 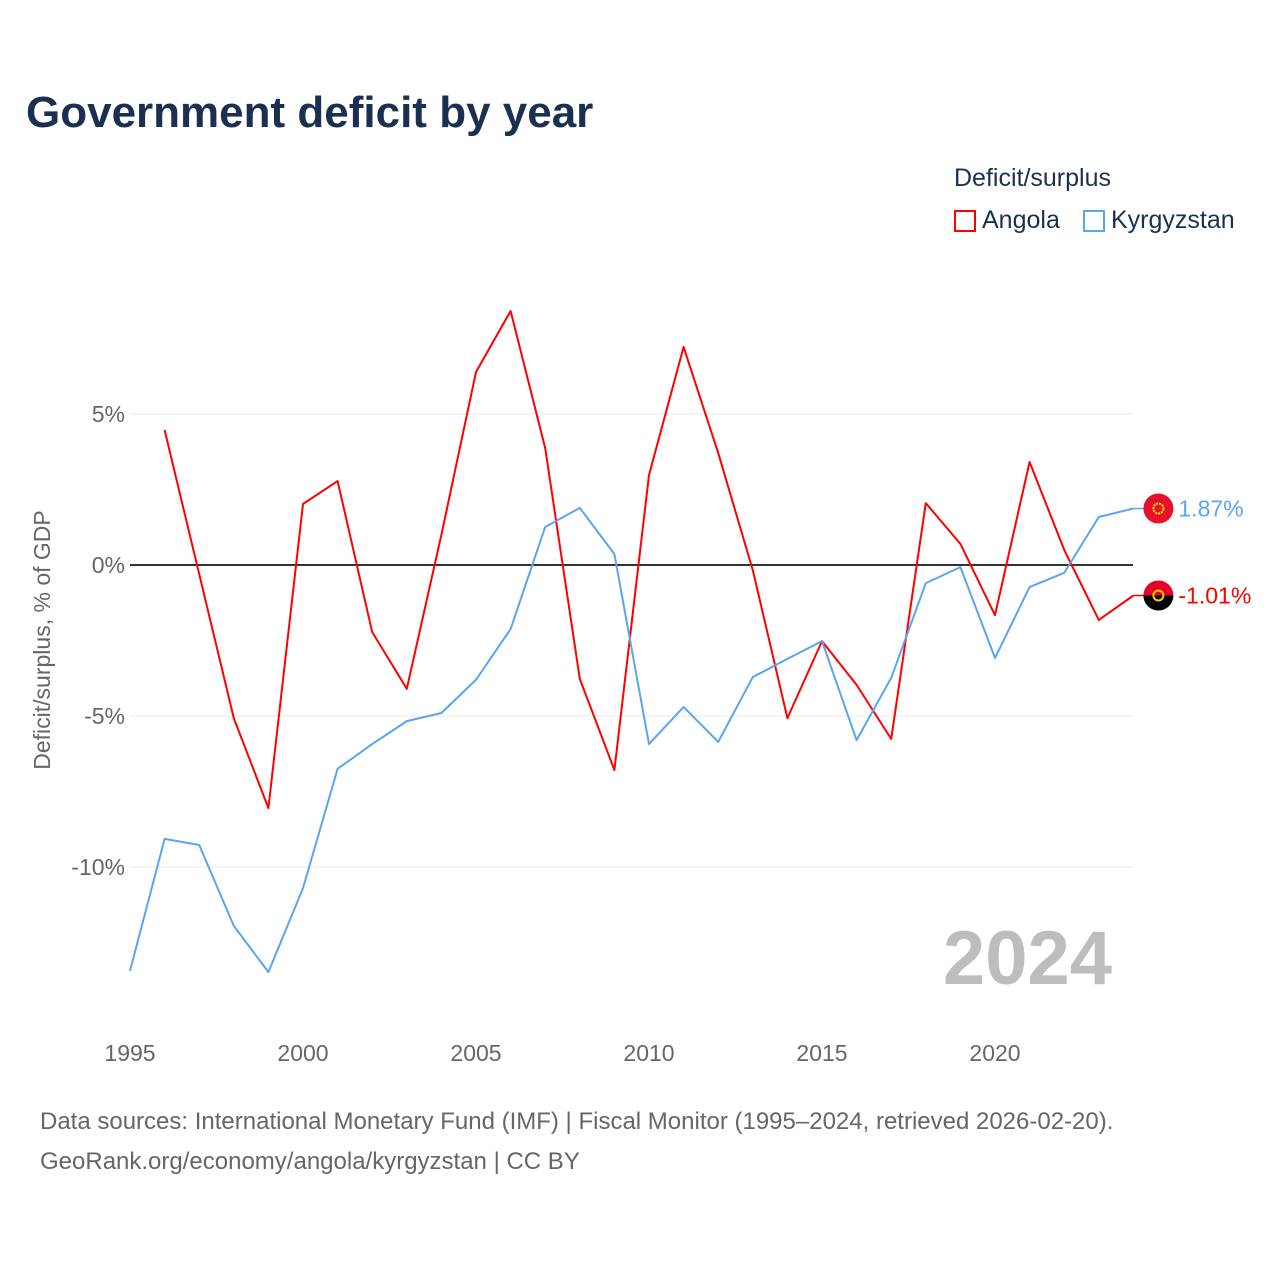 What do you see at coordinates (1158, 603) in the screenshot?
I see `flag-black-half` at bounding box center [1158, 603].